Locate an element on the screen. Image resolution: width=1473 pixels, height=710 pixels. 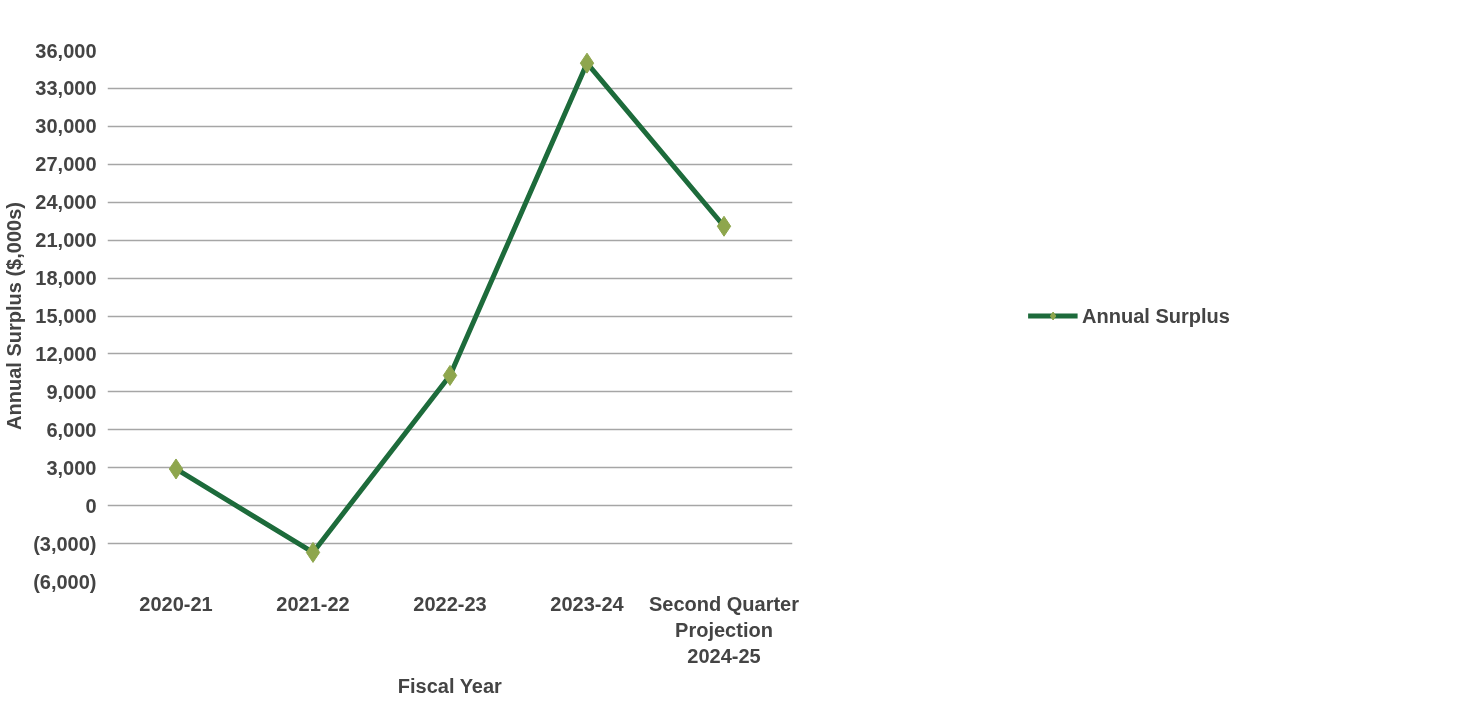
y-tick-label: 27,000 is located at coordinates (66, 164).